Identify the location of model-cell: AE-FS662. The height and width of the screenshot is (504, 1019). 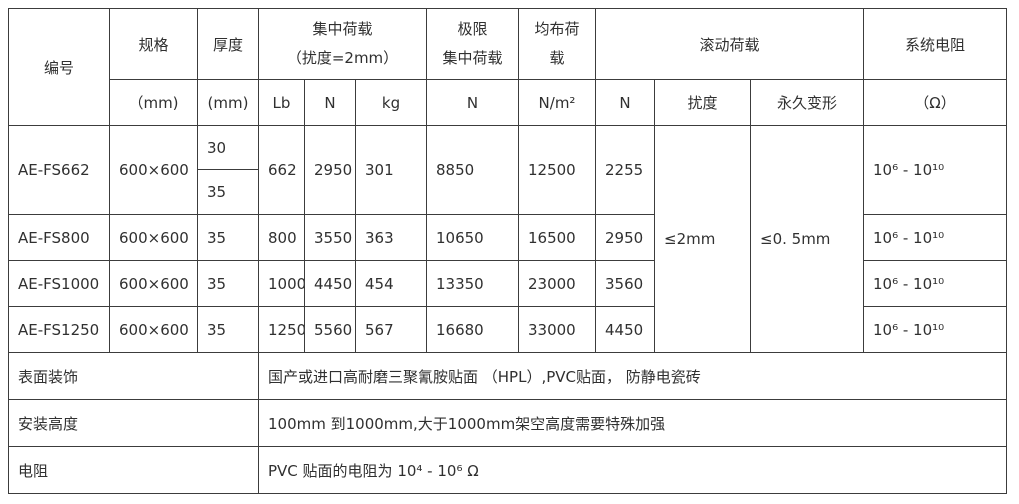
(59, 170).